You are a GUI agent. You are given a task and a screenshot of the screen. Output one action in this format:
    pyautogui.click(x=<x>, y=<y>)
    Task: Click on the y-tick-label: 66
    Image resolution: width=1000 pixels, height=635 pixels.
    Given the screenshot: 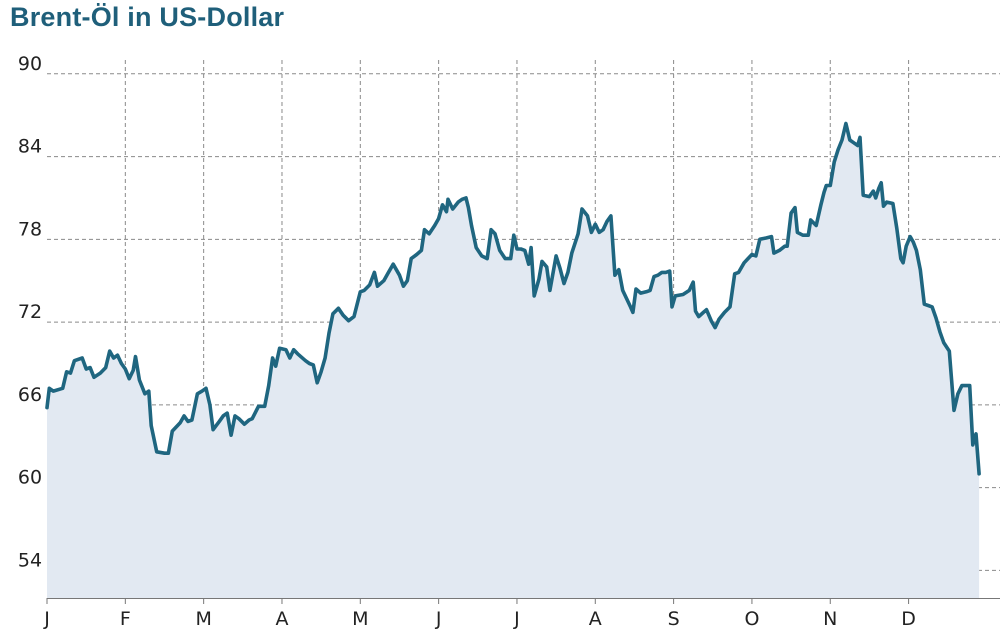 What is the action you would take?
    pyautogui.click(x=30, y=395)
    